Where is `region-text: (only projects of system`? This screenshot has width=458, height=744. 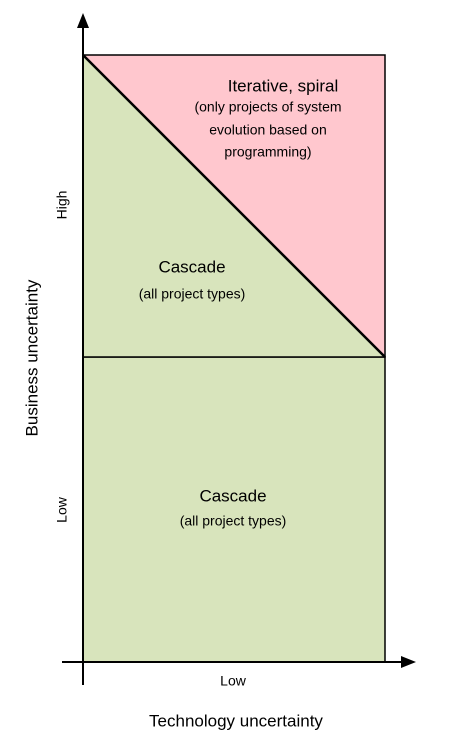 region-text: (only projects of system is located at coordinates (267, 107).